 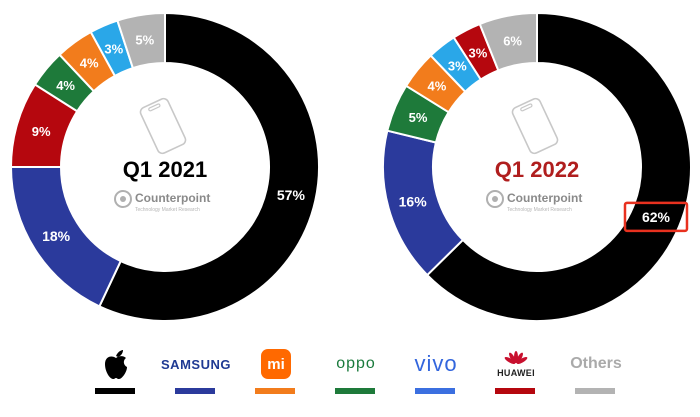 I want to click on legend-item-oppo: oppo, so click(x=356, y=372).